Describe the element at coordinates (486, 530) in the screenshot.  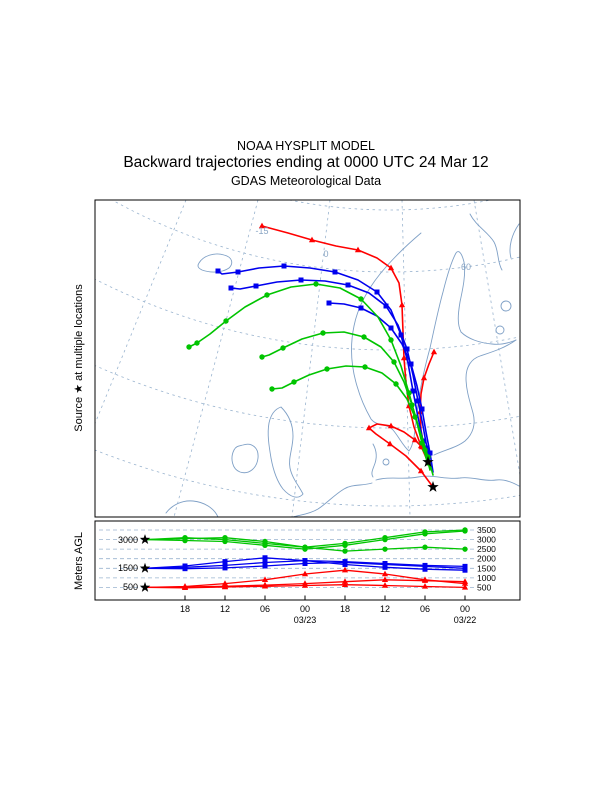
I see `height-label-3500: 3500` at that location.